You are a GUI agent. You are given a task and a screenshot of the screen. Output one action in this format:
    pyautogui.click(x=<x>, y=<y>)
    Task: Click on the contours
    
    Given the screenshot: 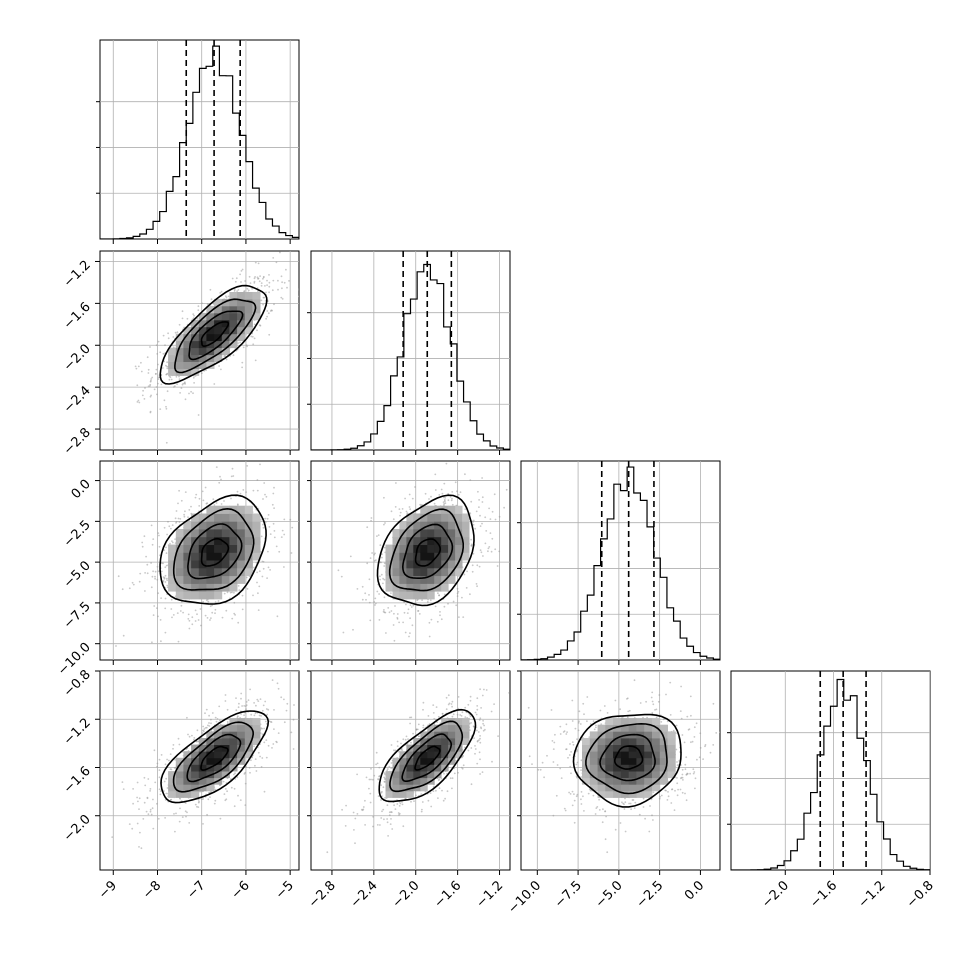 What is the action you would take?
    pyautogui.click(x=425, y=550)
    